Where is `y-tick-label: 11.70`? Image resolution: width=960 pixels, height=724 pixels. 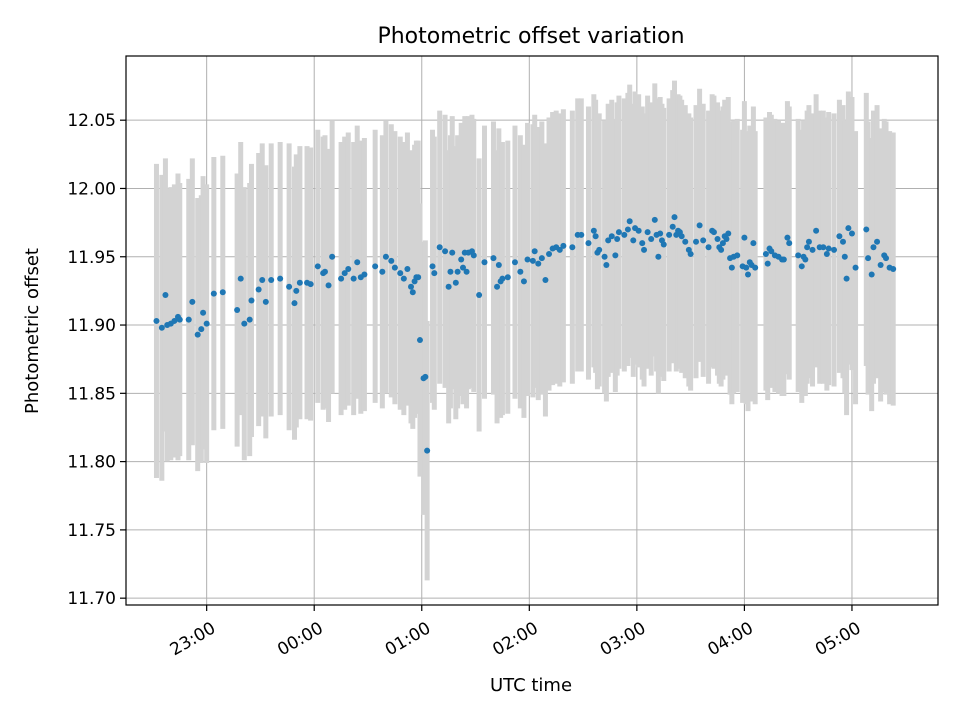 y-tick-label: 11.70 is located at coordinates (91, 599).